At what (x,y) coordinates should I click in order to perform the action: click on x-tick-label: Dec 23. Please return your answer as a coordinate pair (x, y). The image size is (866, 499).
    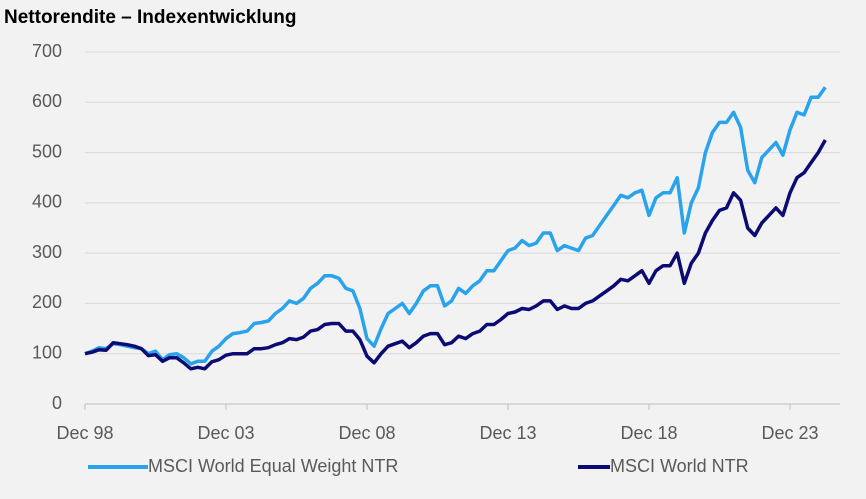
    Looking at the image, I should click on (789, 433).